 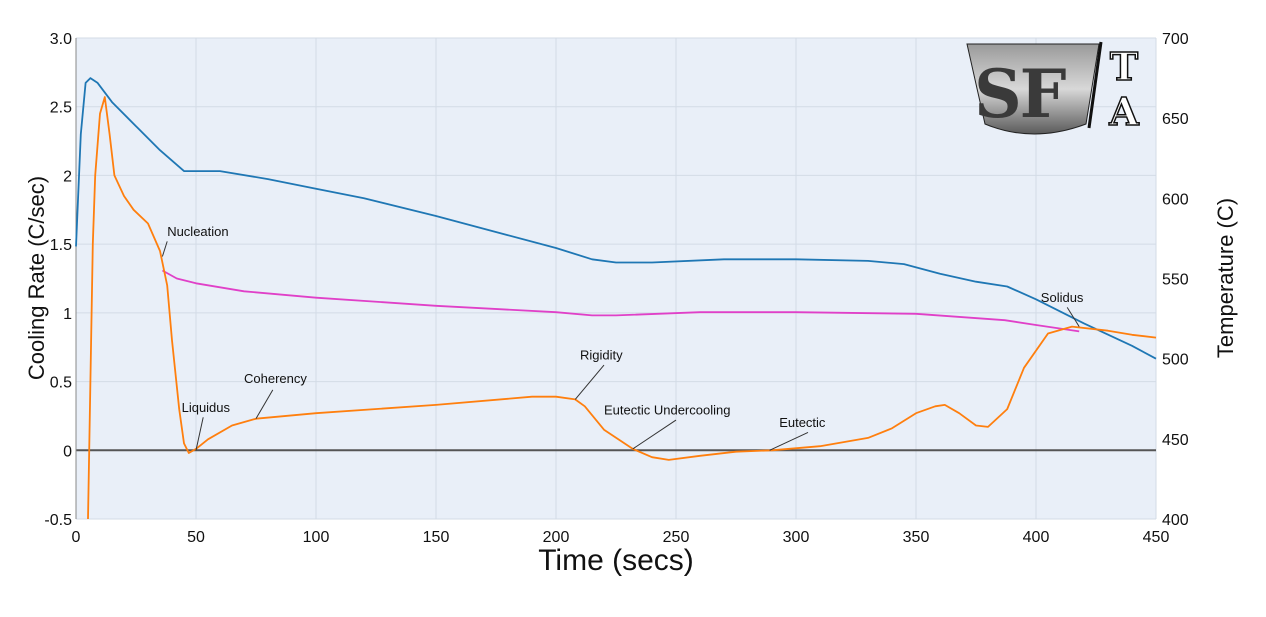 What do you see at coordinates (621, 537) in the screenshot?
I see `x-axis-ticks: 0 50 100 150 200 250 300 350 400 450` at bounding box center [621, 537].